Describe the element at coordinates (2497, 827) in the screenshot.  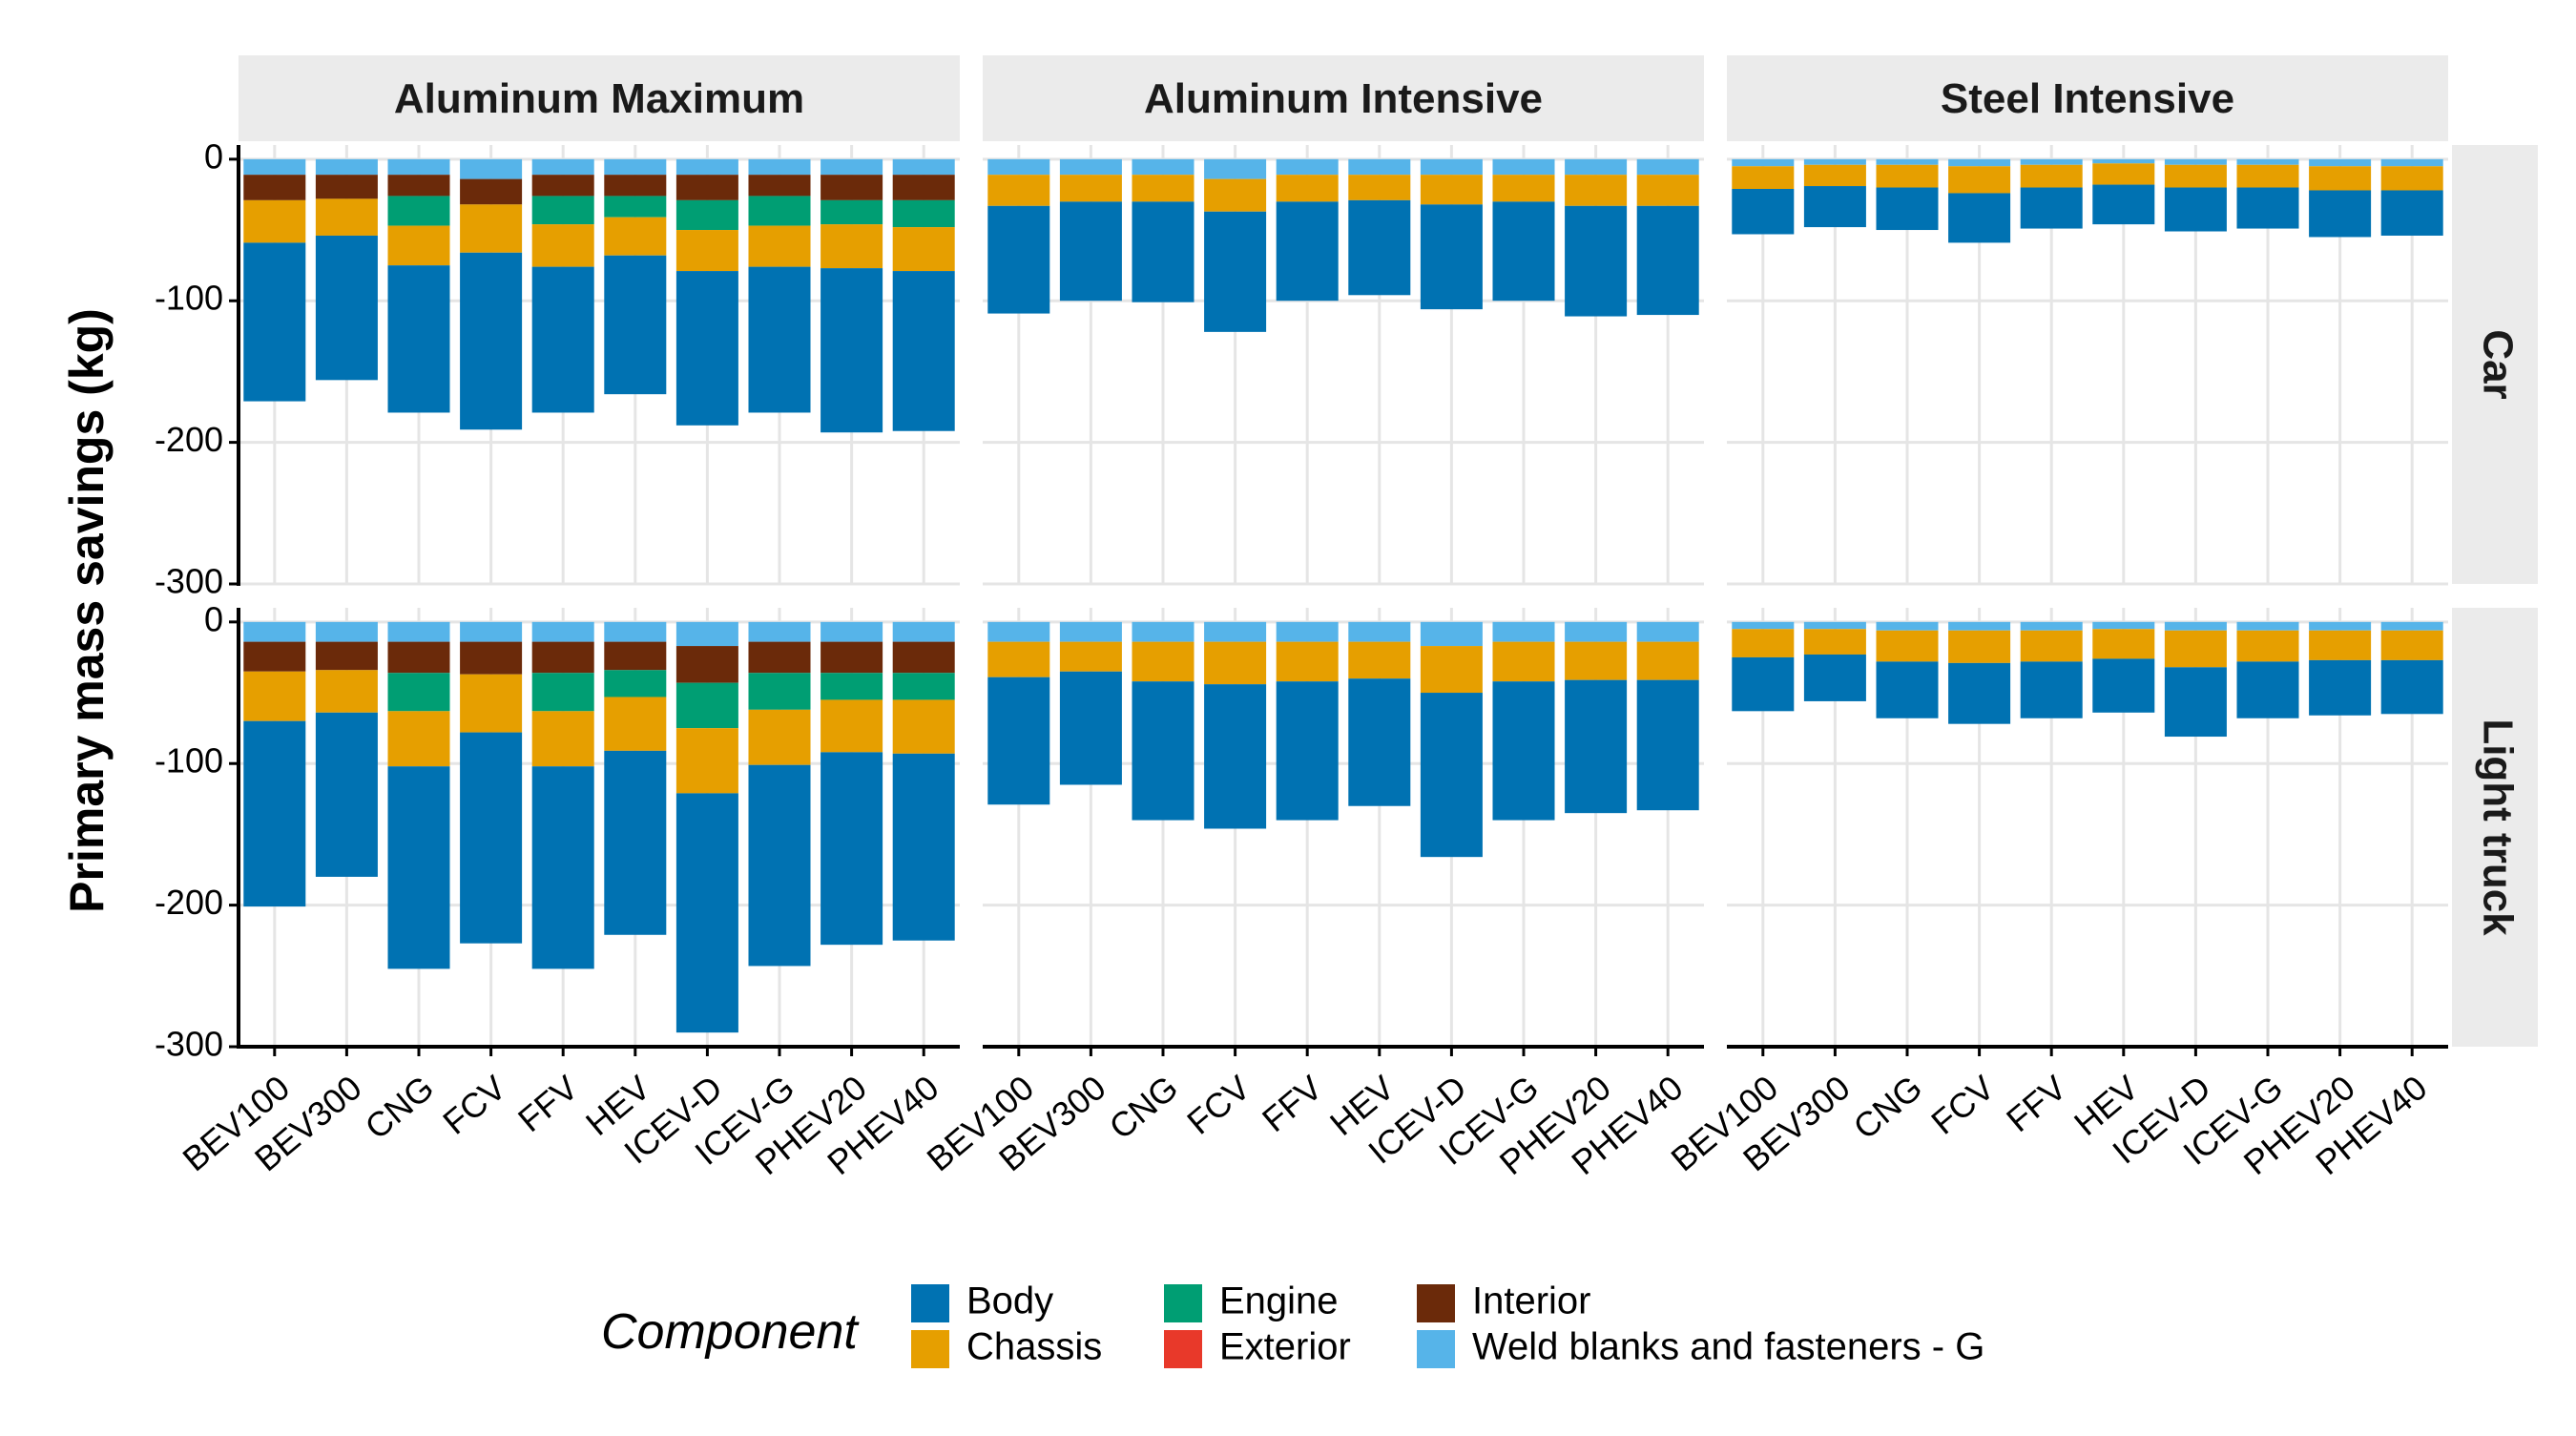
I see `facet-title-light-truck: Light truck` at that location.